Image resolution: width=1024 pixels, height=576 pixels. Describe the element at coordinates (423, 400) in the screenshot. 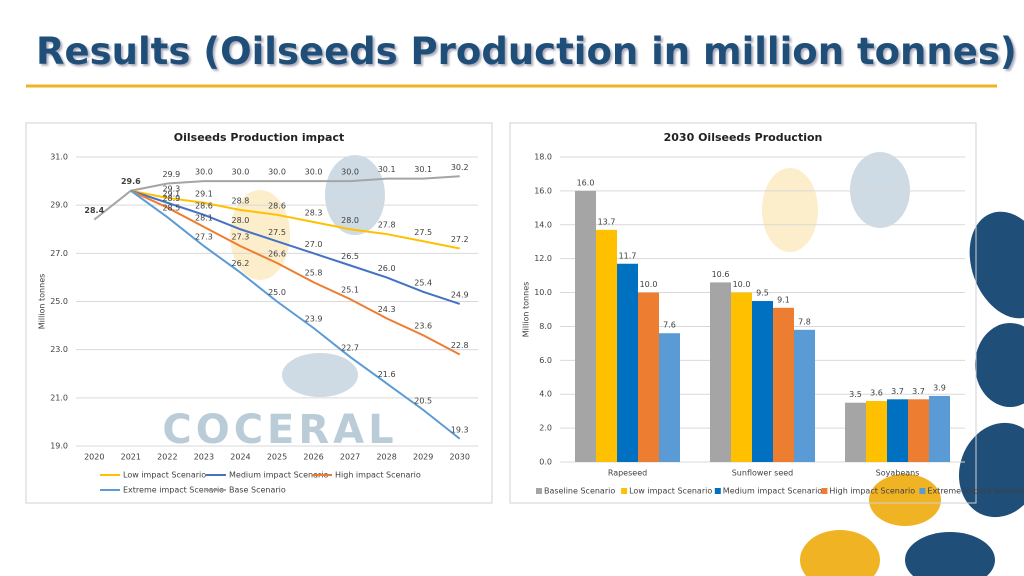

I see `data-label: 20.5` at that location.